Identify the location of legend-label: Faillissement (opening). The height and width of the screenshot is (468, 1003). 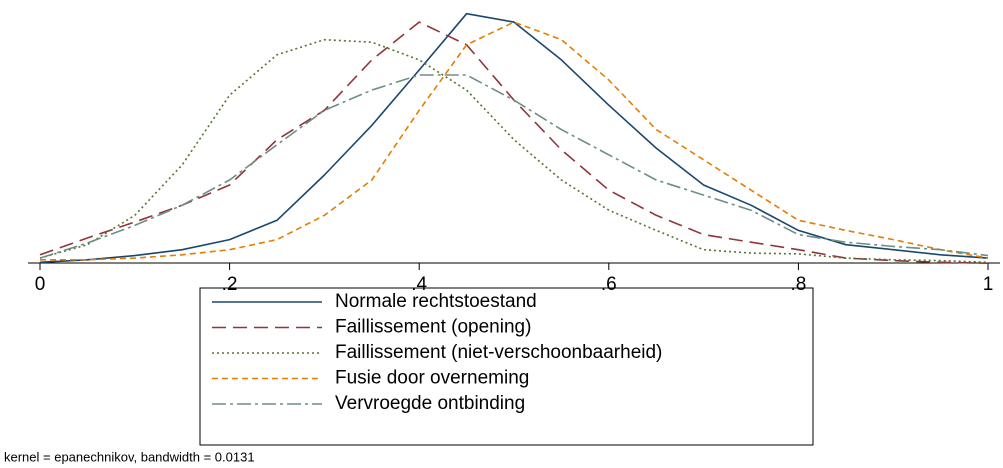
(433, 327).